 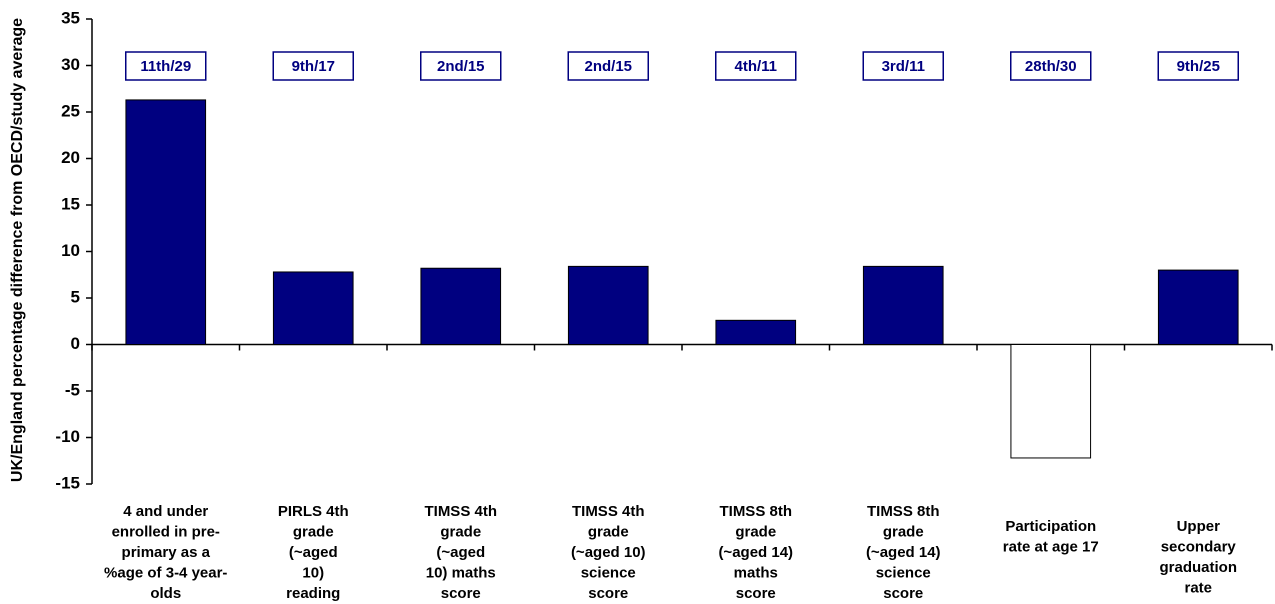 What do you see at coordinates (70, 203) in the screenshot?
I see `y-tick-label: 15` at bounding box center [70, 203].